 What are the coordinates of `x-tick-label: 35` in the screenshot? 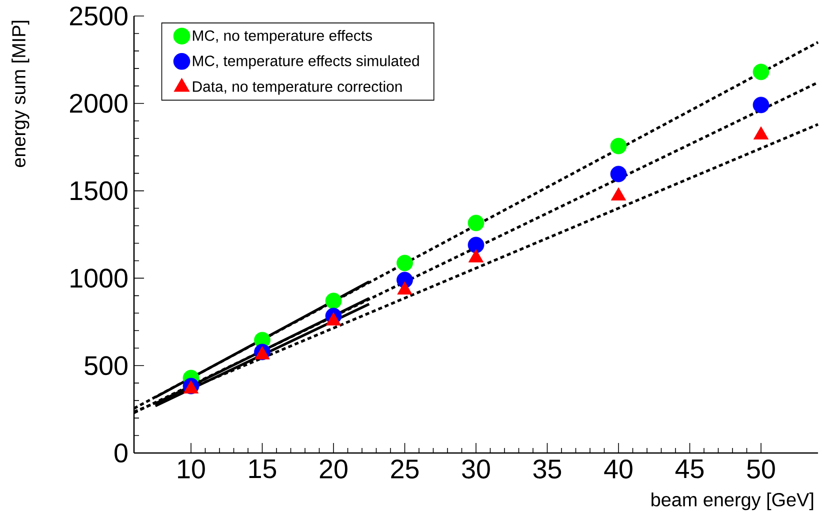 It's located at (547, 469).